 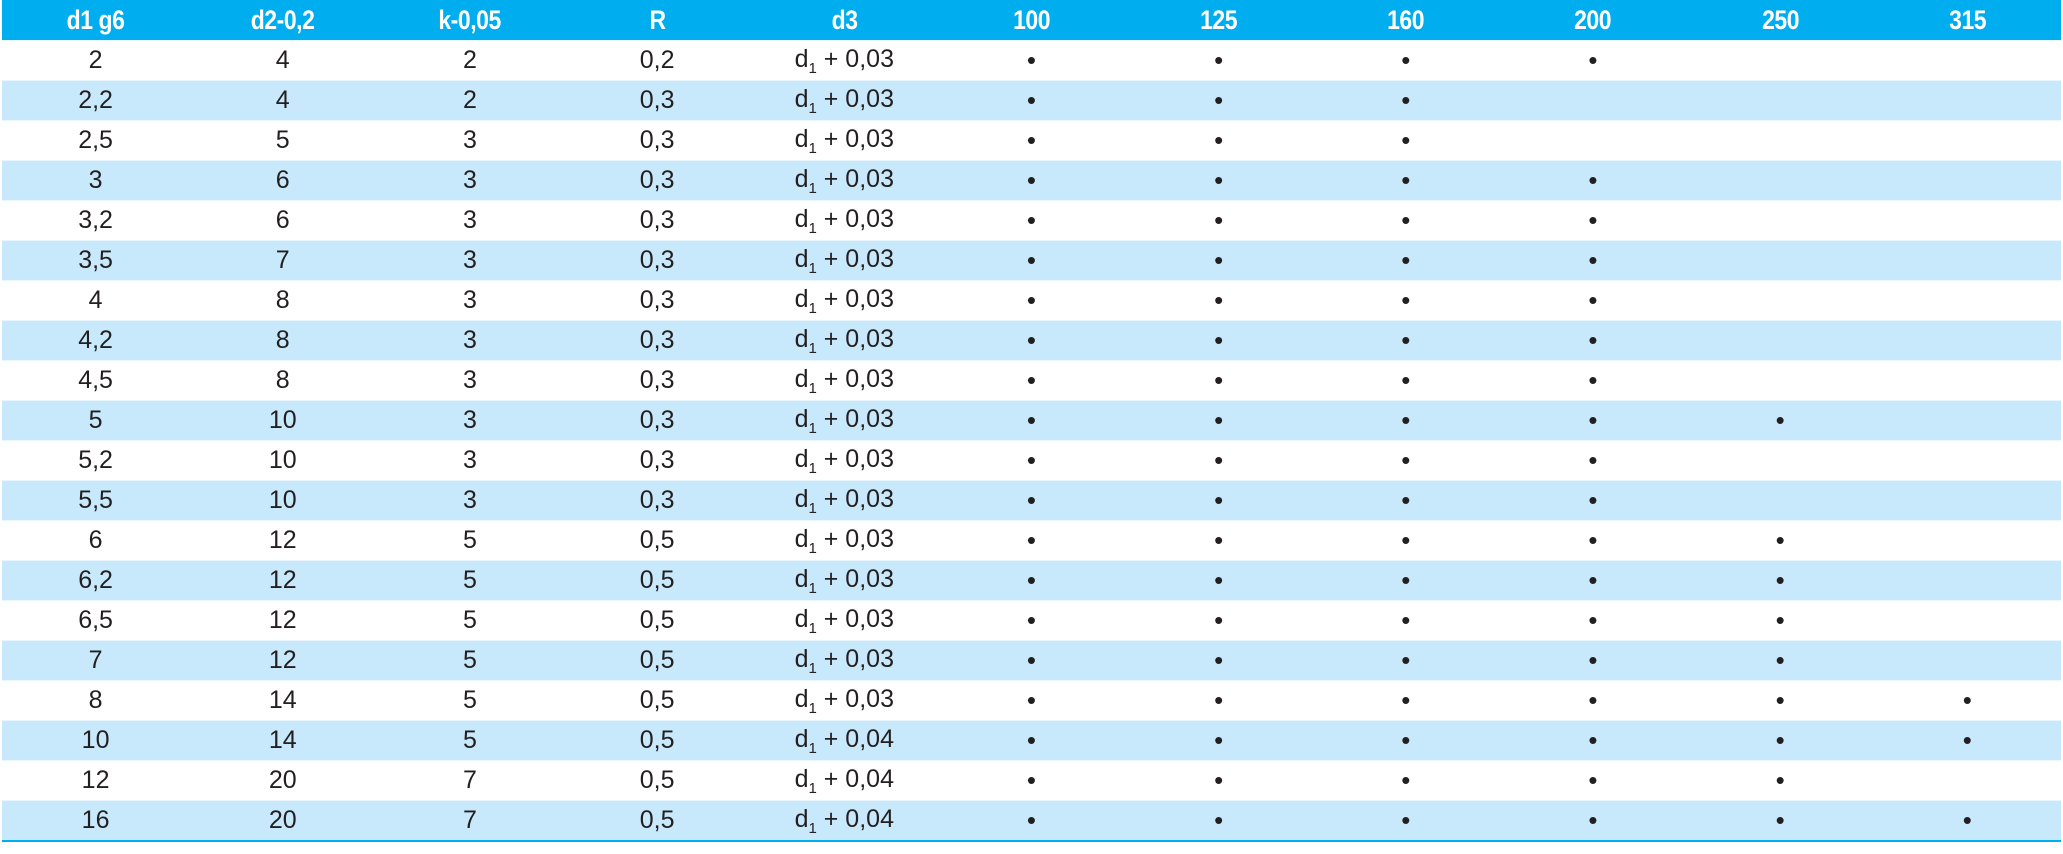 I want to click on table-row: 12 20 7 0,5 d1 + 0,04 • • • • •, so click(x=1031, y=780).